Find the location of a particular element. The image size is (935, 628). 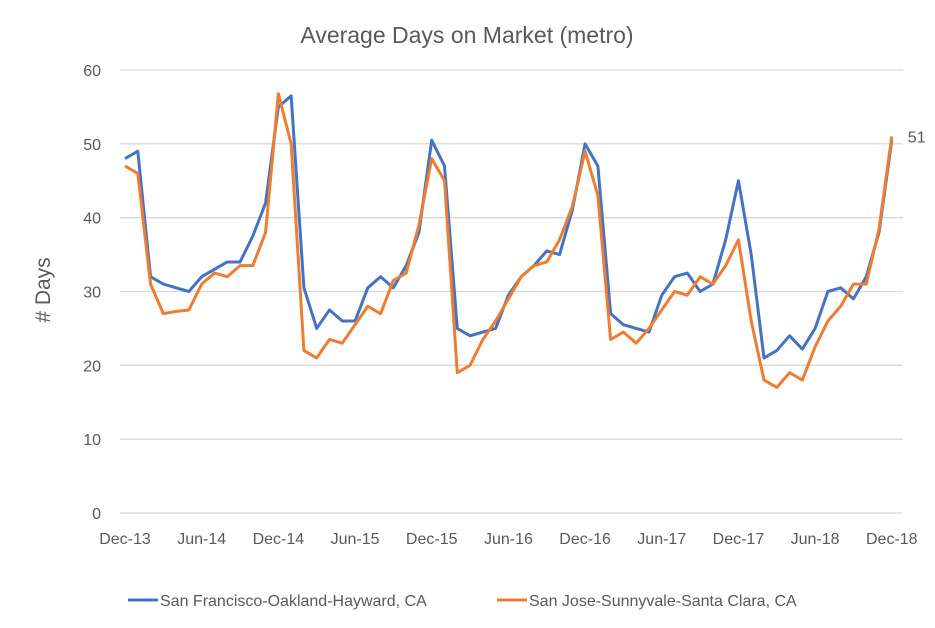

x-tick-label: Jun-18 is located at coordinates (815, 539).